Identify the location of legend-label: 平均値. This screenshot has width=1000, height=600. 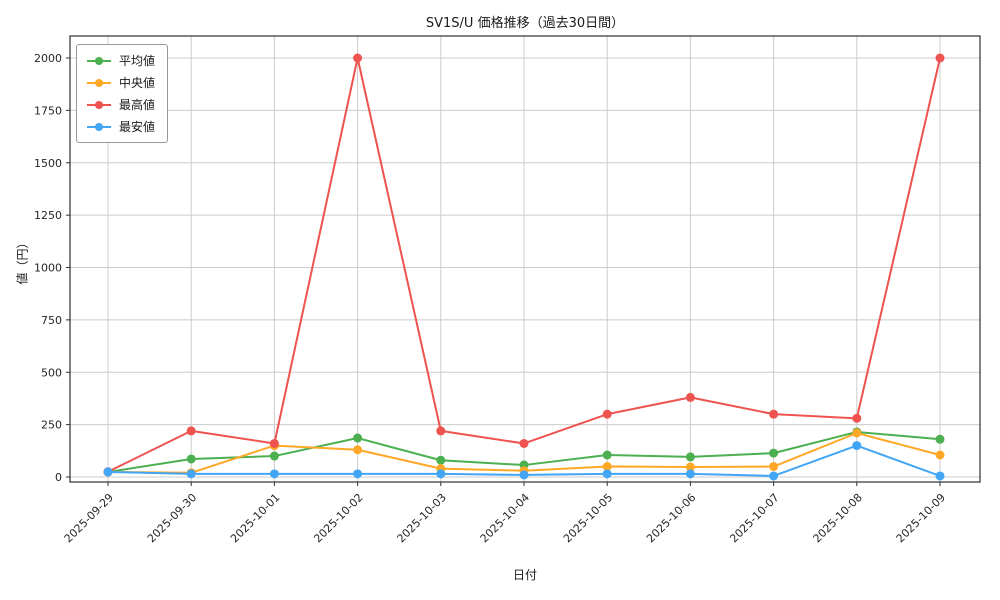
(137, 61).